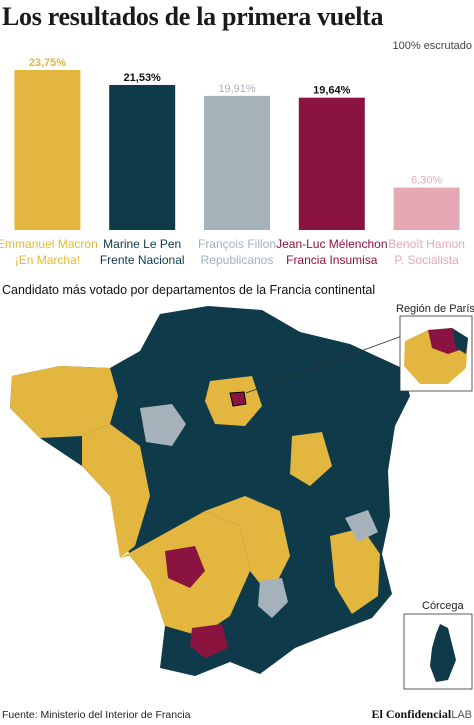 The height and width of the screenshot is (725, 474). What do you see at coordinates (273, 598) in the screenshot?
I see `map-region-aveyron` at bounding box center [273, 598].